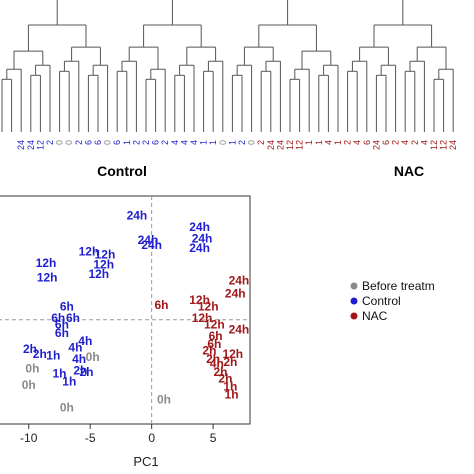 This screenshot has width=474, height=474. Describe the element at coordinates (375, 316) in the screenshot. I see `legend-entry: NAC` at that location.